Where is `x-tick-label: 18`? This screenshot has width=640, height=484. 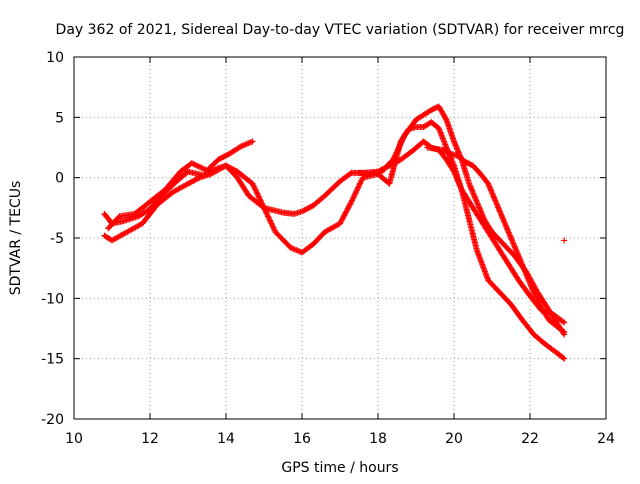 x-tick-label: 18 is located at coordinates (378, 439).